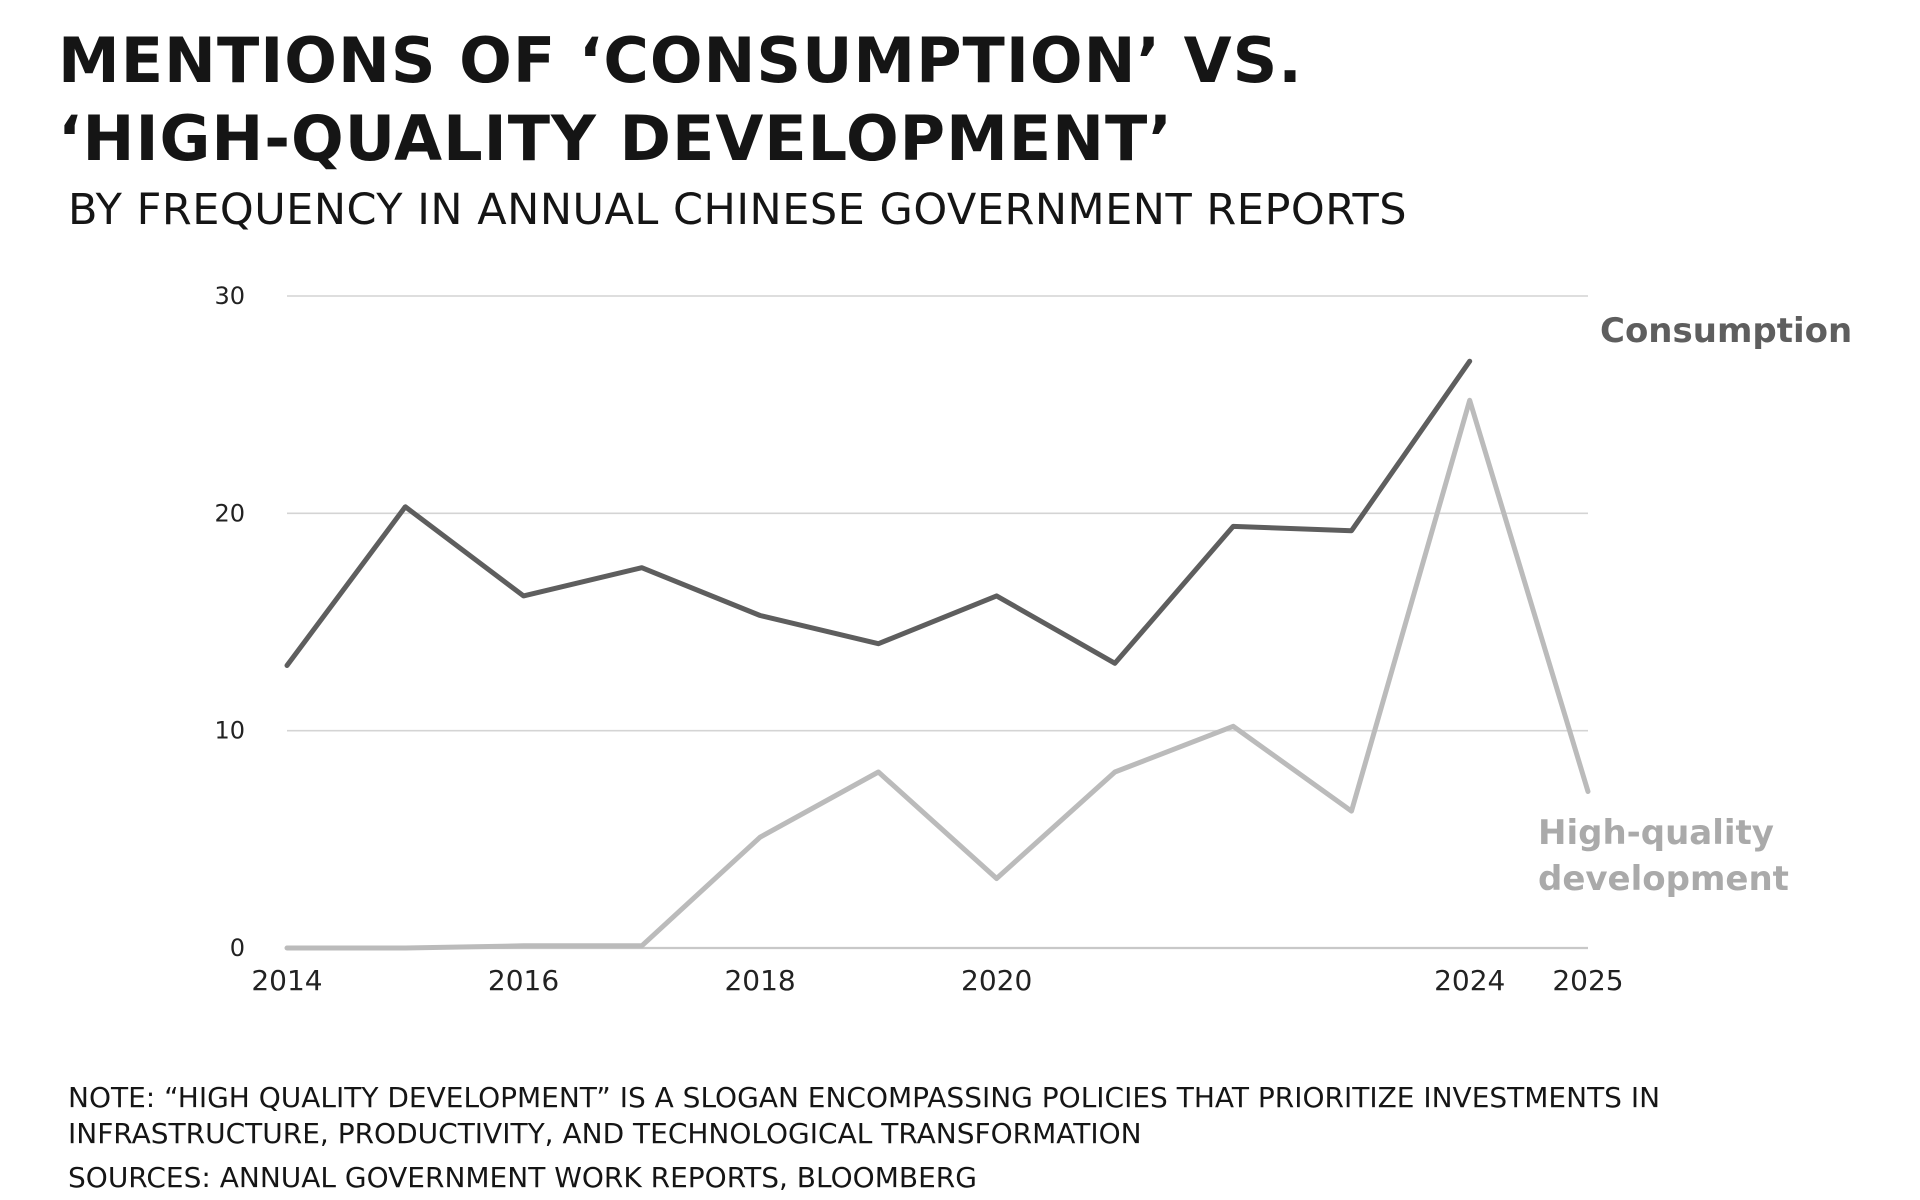 The image size is (1920, 1200). Describe the element at coordinates (286, 980) in the screenshot. I see `x-tick-label-2014: 2014` at that location.